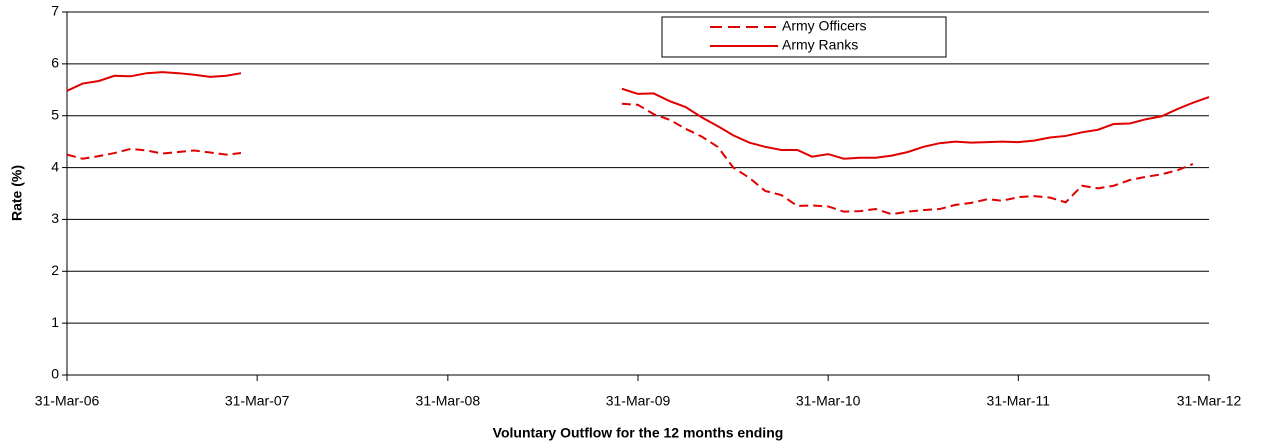 The image size is (1267, 448). Describe the element at coordinates (17, 193) in the screenshot. I see `y-axis-title: Rate (%)` at that location.